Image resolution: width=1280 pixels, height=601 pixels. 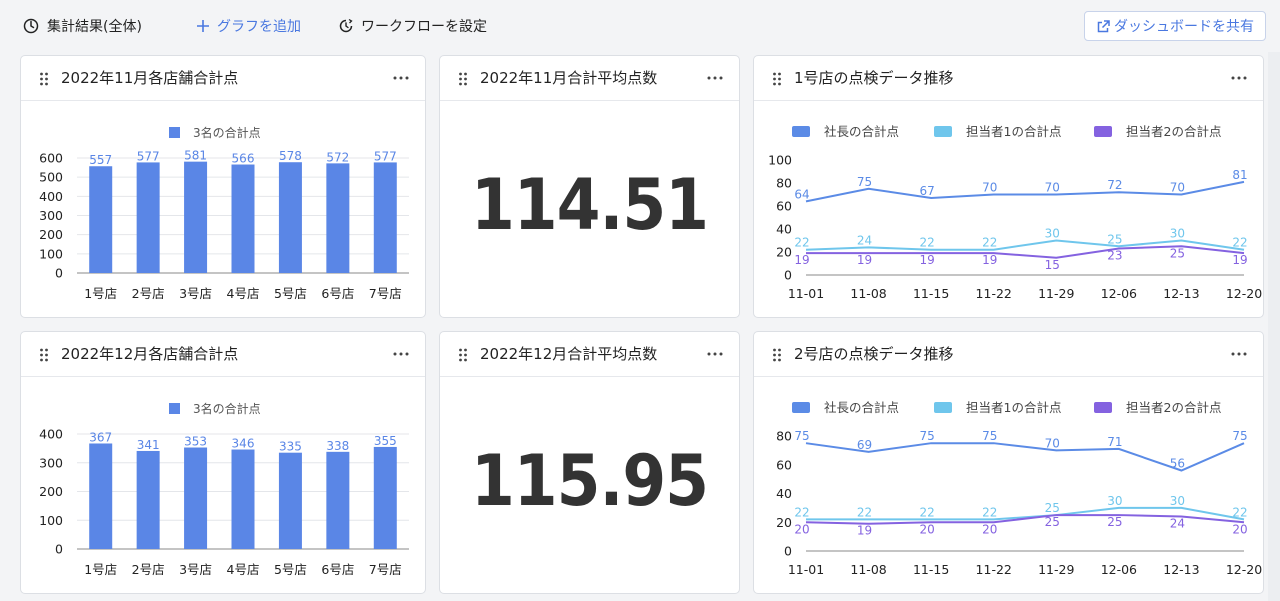 What do you see at coordinates (243, 444) in the screenshot?
I see `bar-value-label: 346` at bounding box center [243, 444].